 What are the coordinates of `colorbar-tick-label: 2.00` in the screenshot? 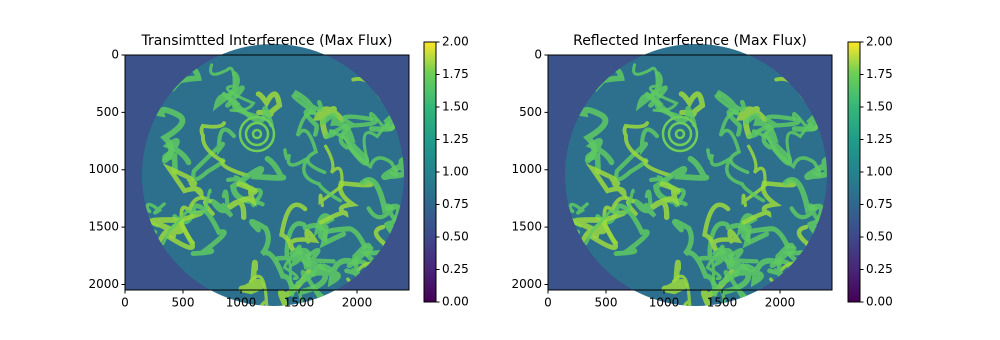 It's located at (879, 42).